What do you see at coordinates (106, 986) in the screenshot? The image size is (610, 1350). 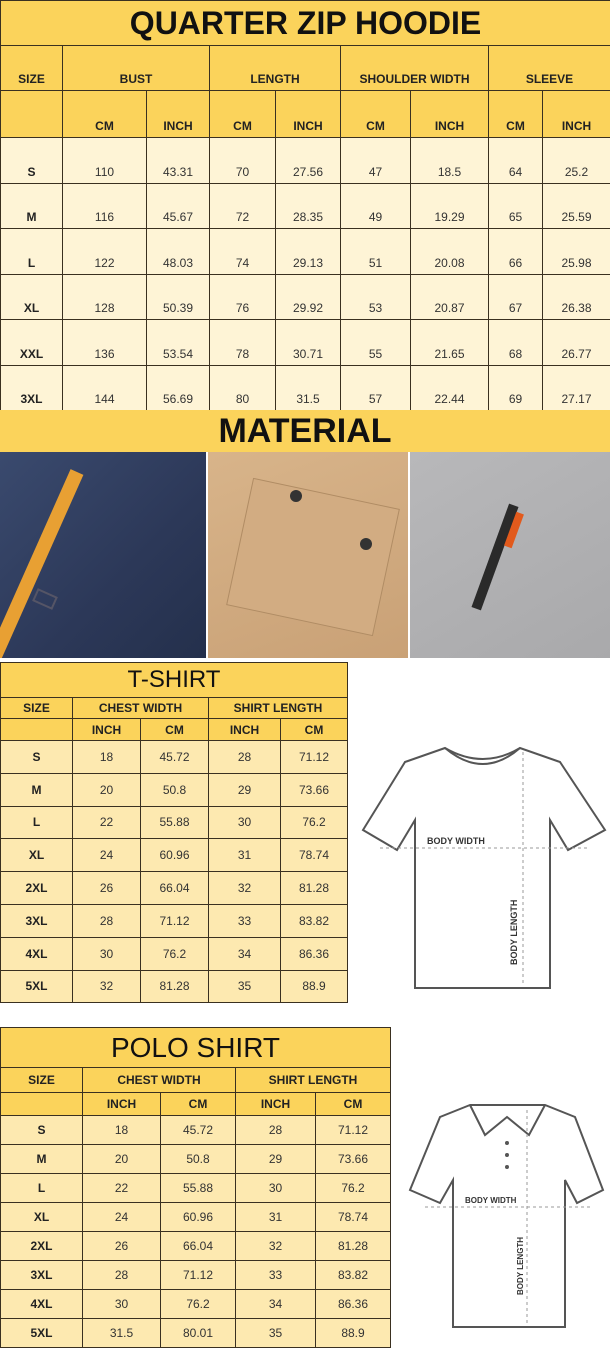 I see `value-cell: 32` at bounding box center [106, 986].